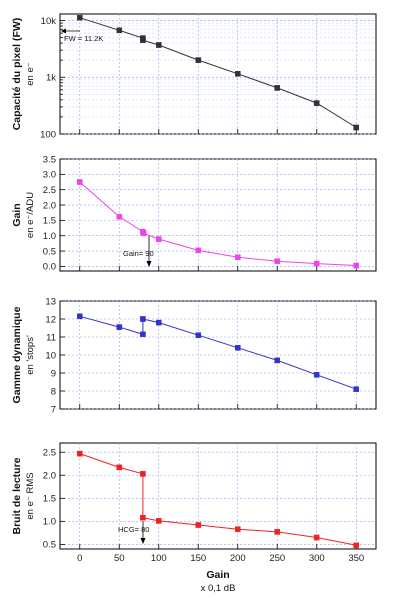  I want to click on y-tick-label: 7, so click(53, 409).